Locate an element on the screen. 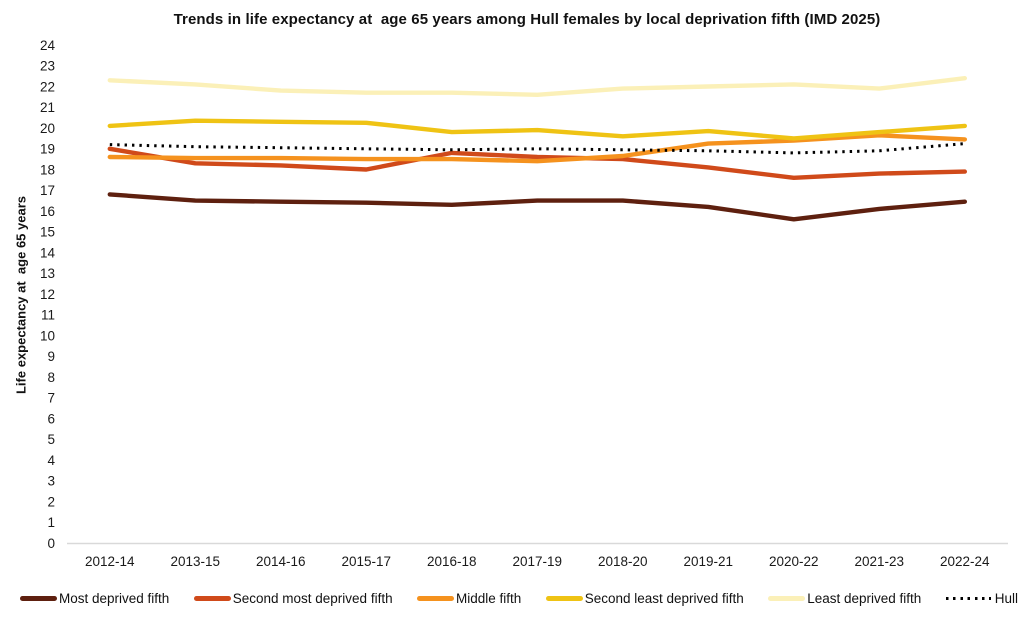  legend-label: Second most deprived fifth is located at coordinates (312, 598).